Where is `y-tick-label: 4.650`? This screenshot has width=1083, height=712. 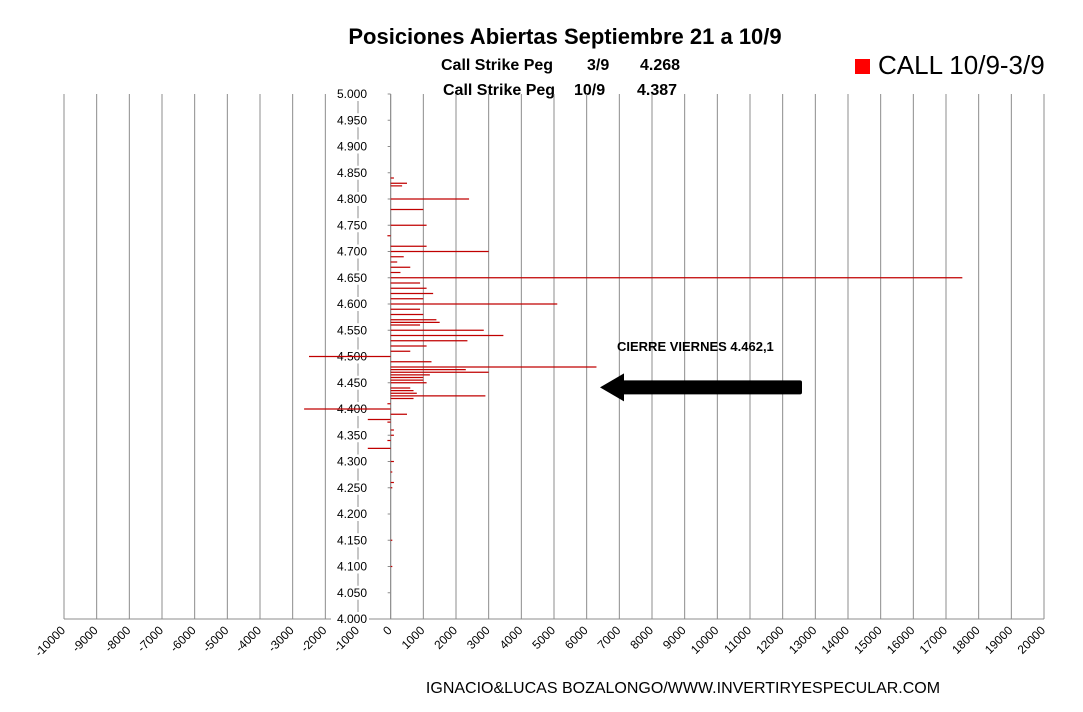
y-tick-label: 4.650 is located at coordinates (352, 278).